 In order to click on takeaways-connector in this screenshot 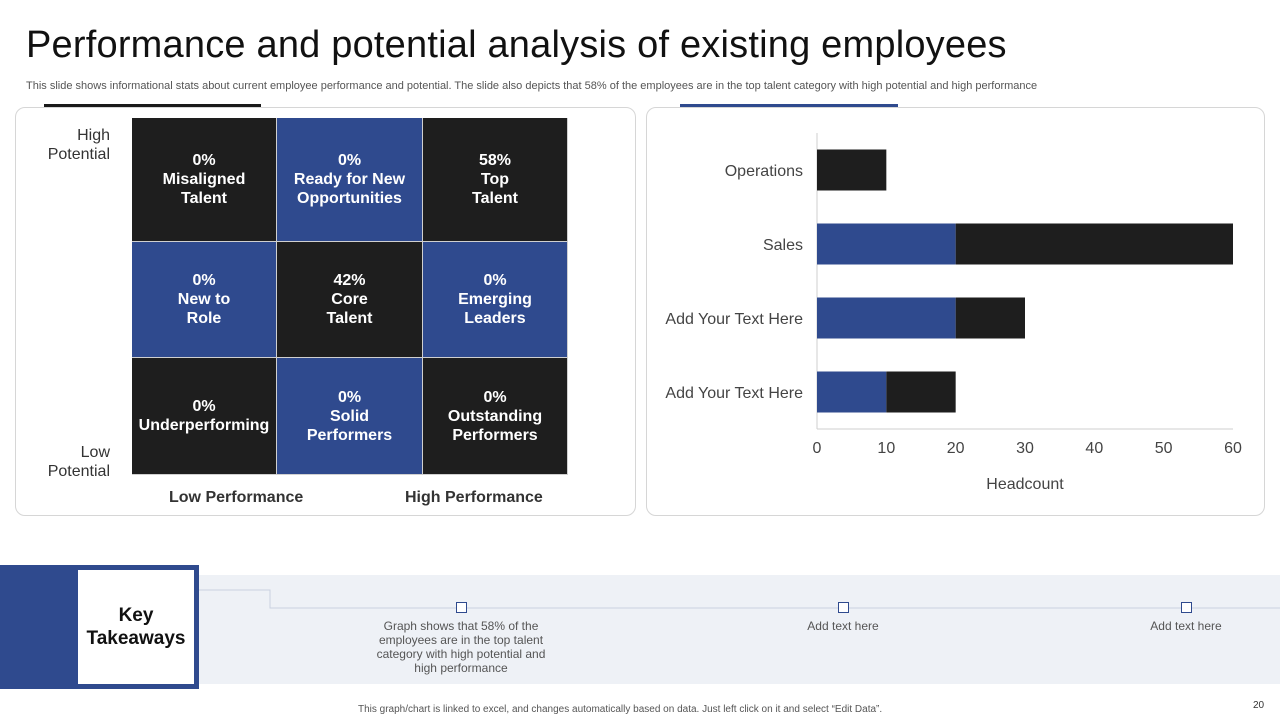, I will do `click(739, 599)`.